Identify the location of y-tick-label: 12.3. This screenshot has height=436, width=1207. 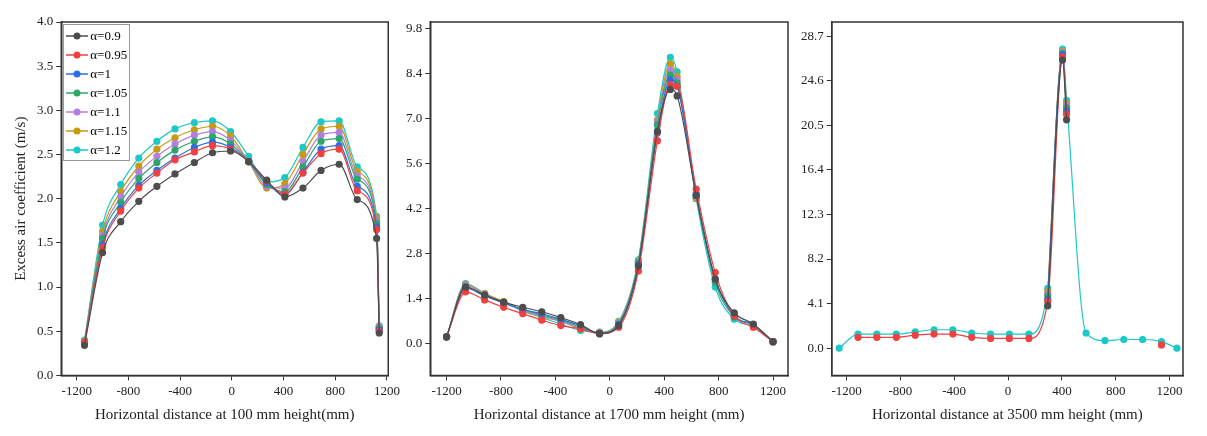
(812, 213).